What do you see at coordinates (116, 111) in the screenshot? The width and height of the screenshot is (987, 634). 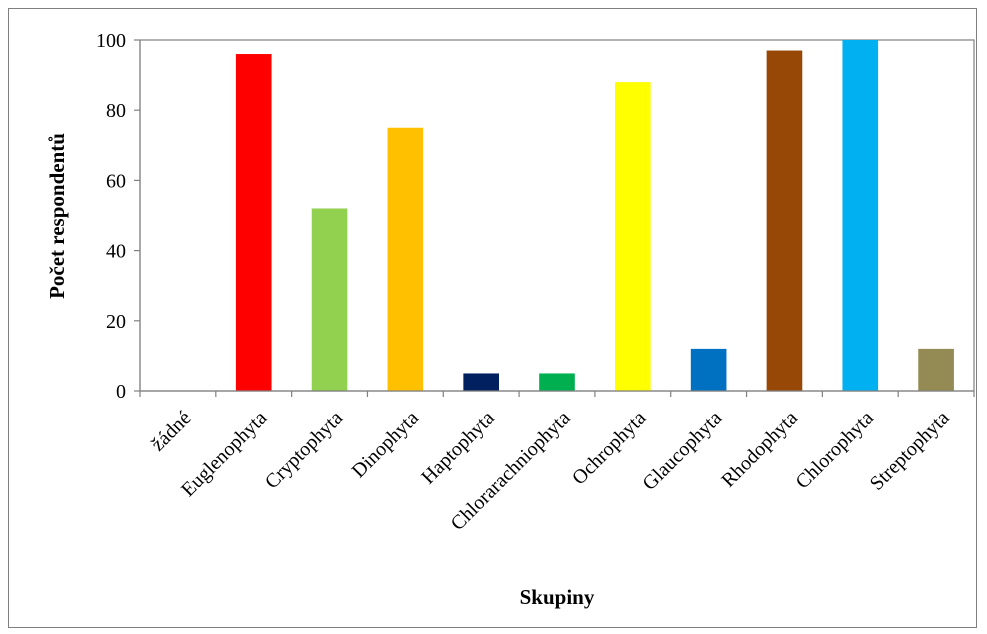 I see `y-tick-label: 80` at bounding box center [116, 111].